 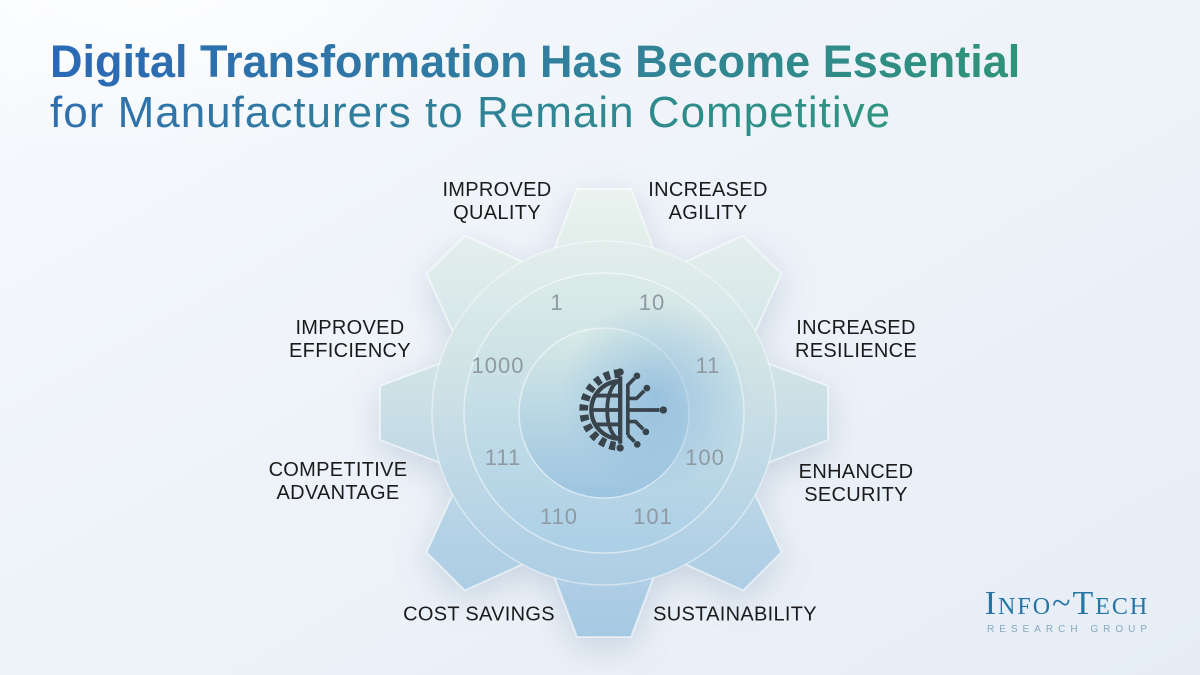 I want to click on circuit-branch-bottom, so click(x=631, y=438).